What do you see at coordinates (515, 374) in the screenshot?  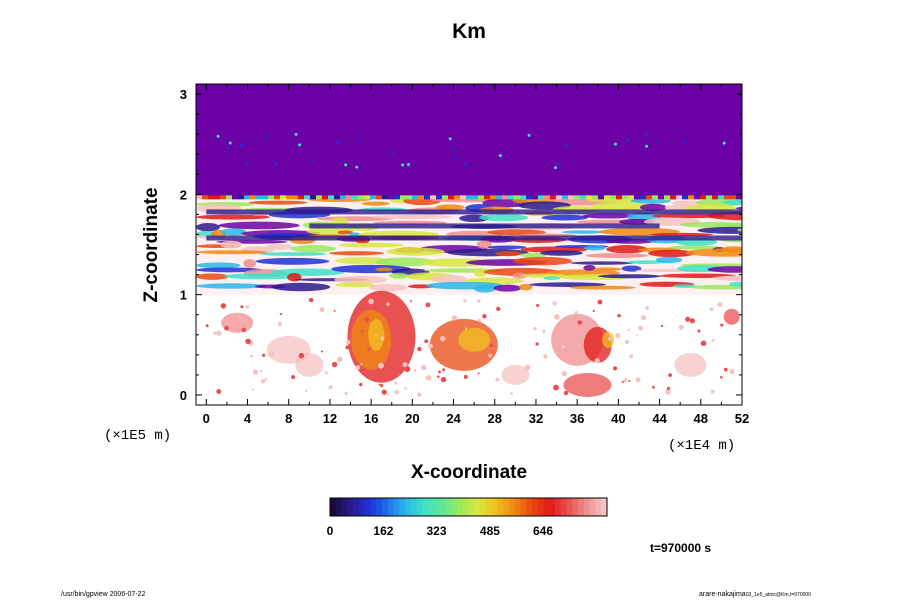 I see `plume` at bounding box center [515, 374].